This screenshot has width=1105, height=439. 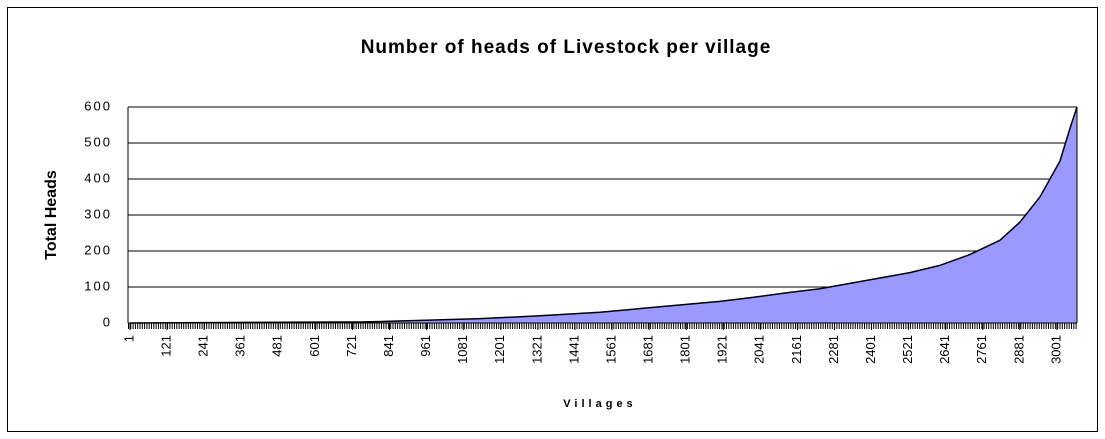 What do you see at coordinates (599, 404) in the screenshot?
I see `x-axis-label: Villages` at bounding box center [599, 404].